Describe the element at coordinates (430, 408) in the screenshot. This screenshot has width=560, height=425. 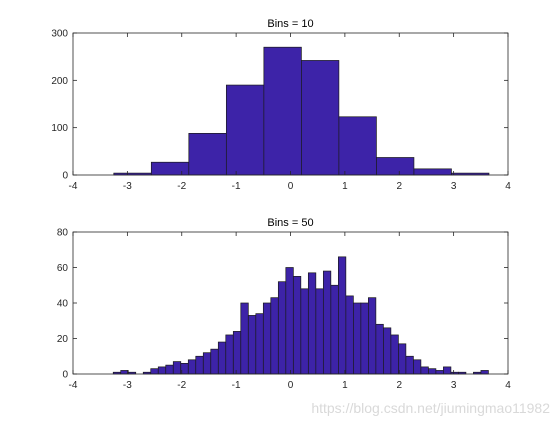
I see `watermark: https://blog.csdn.net/jiumingmao11982` at that location.